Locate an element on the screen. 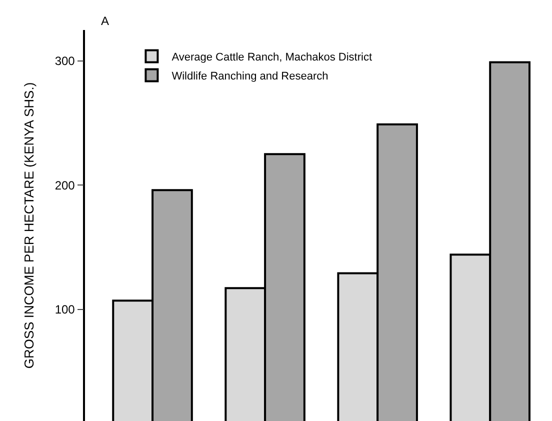 This screenshot has height=421, width=552. y-axis-title: GROSS INCOME PER HECTARE (KENYA SHS.) is located at coordinates (28, 225).